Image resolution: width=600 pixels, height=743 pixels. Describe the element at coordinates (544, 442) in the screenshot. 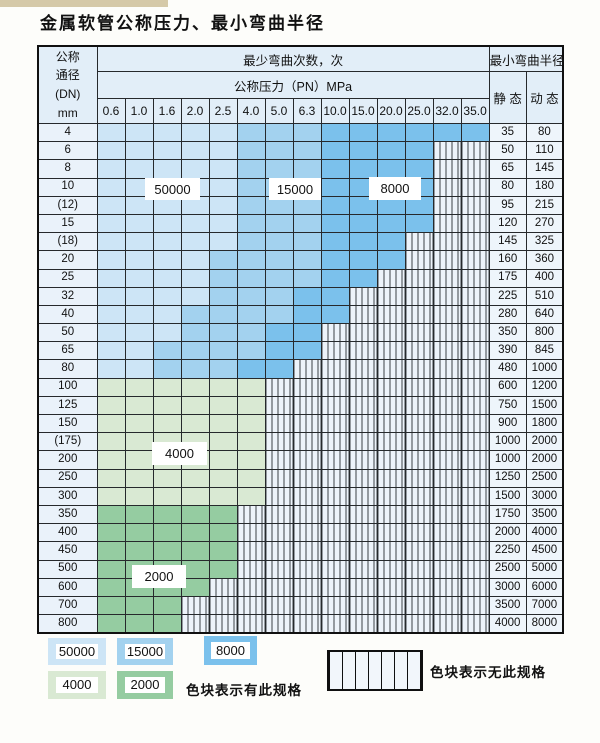

I see `dynamic-radius-cell: 2000` at that location.